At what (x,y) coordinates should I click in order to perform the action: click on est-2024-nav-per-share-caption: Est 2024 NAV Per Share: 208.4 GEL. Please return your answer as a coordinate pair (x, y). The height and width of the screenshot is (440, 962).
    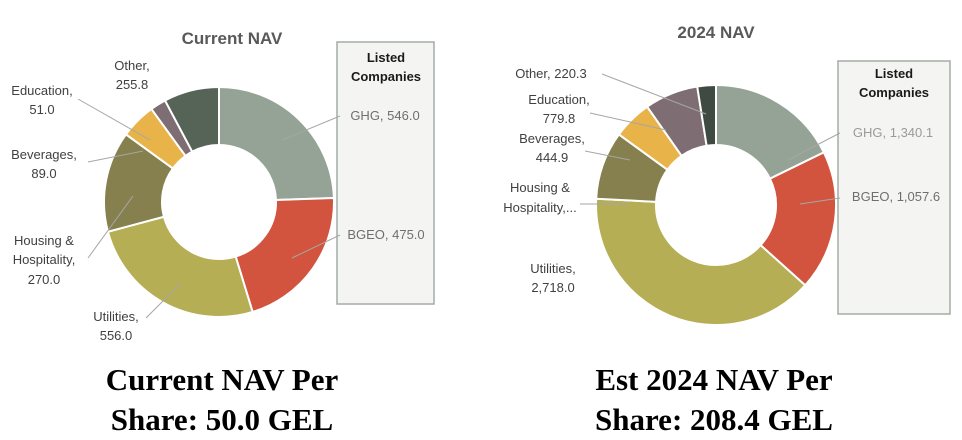
    Looking at the image, I should click on (714, 400).